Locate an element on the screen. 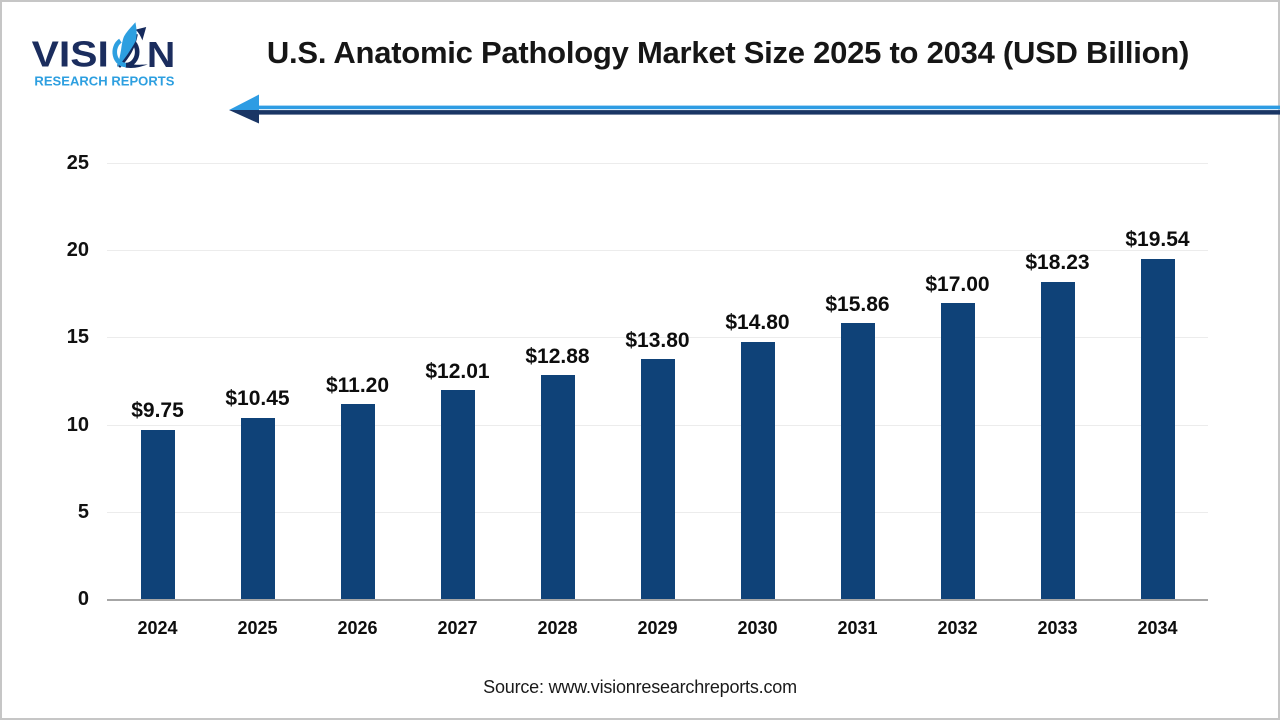 The height and width of the screenshot is (720, 1280). svg-text: RESEARCH REPORTS is located at coordinates (104, 81).